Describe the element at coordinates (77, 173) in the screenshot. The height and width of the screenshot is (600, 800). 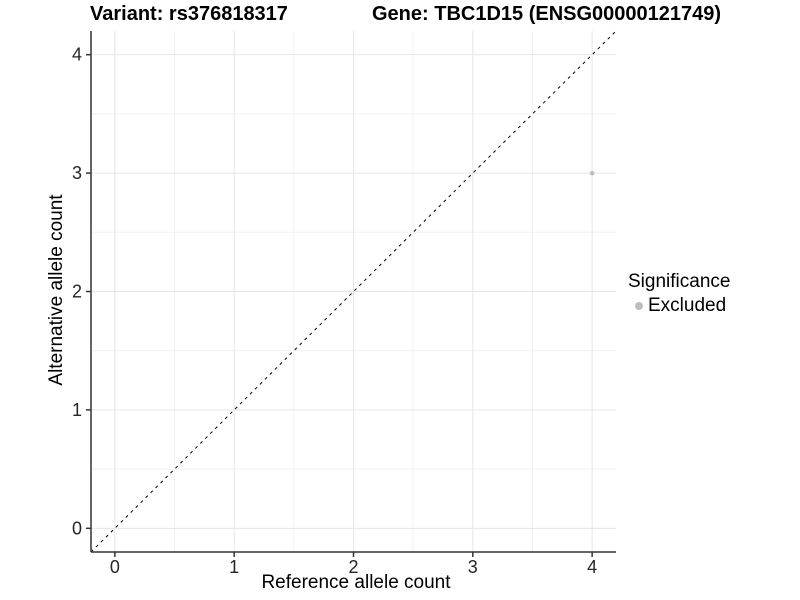
I see `y-tick-label: 3` at that location.